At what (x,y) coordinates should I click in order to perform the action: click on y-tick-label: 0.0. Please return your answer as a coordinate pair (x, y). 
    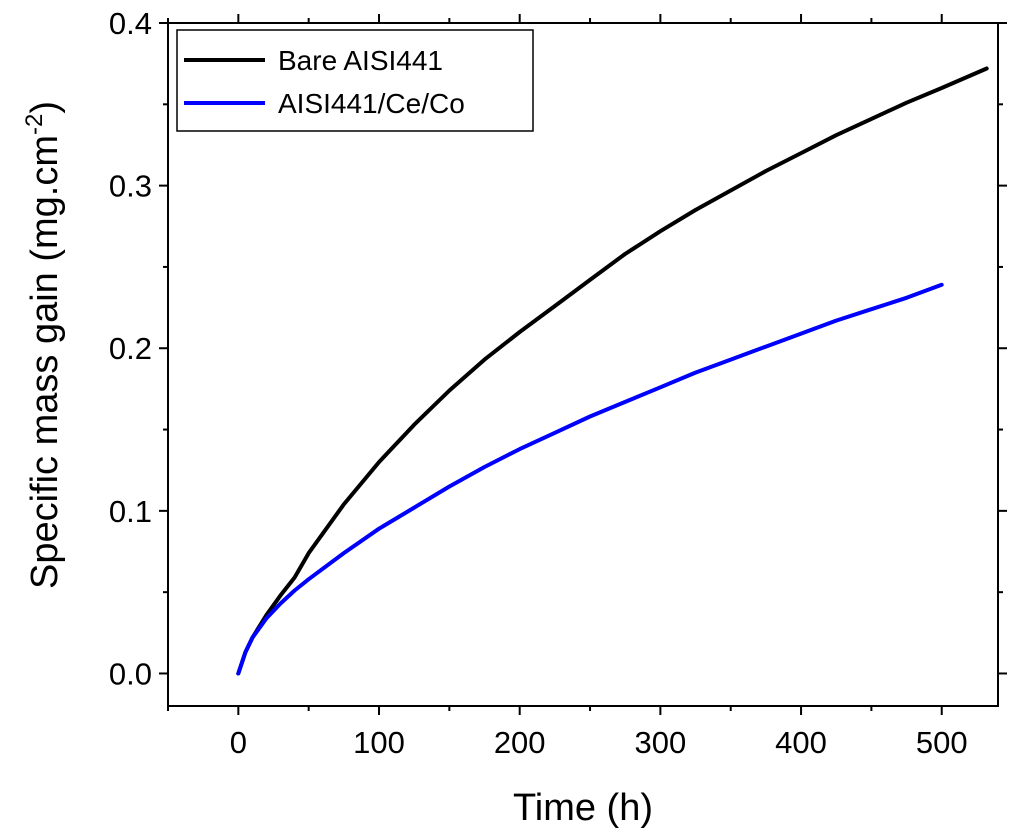
    Looking at the image, I should click on (130, 673).